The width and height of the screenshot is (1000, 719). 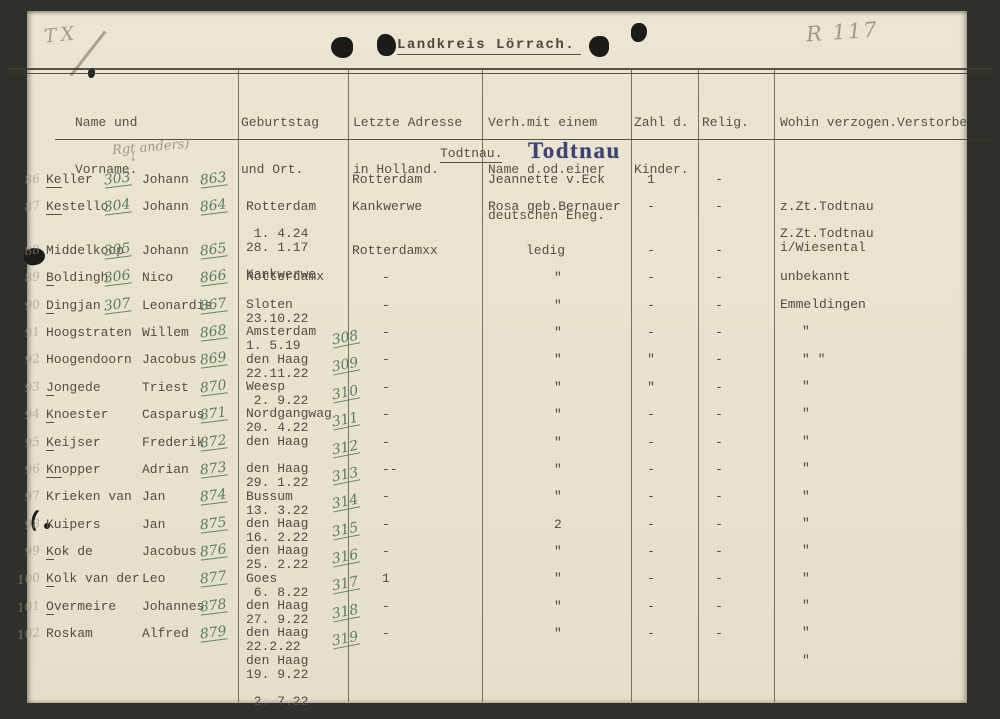 I want to click on green-registry-number: 871, so click(x=213, y=414).